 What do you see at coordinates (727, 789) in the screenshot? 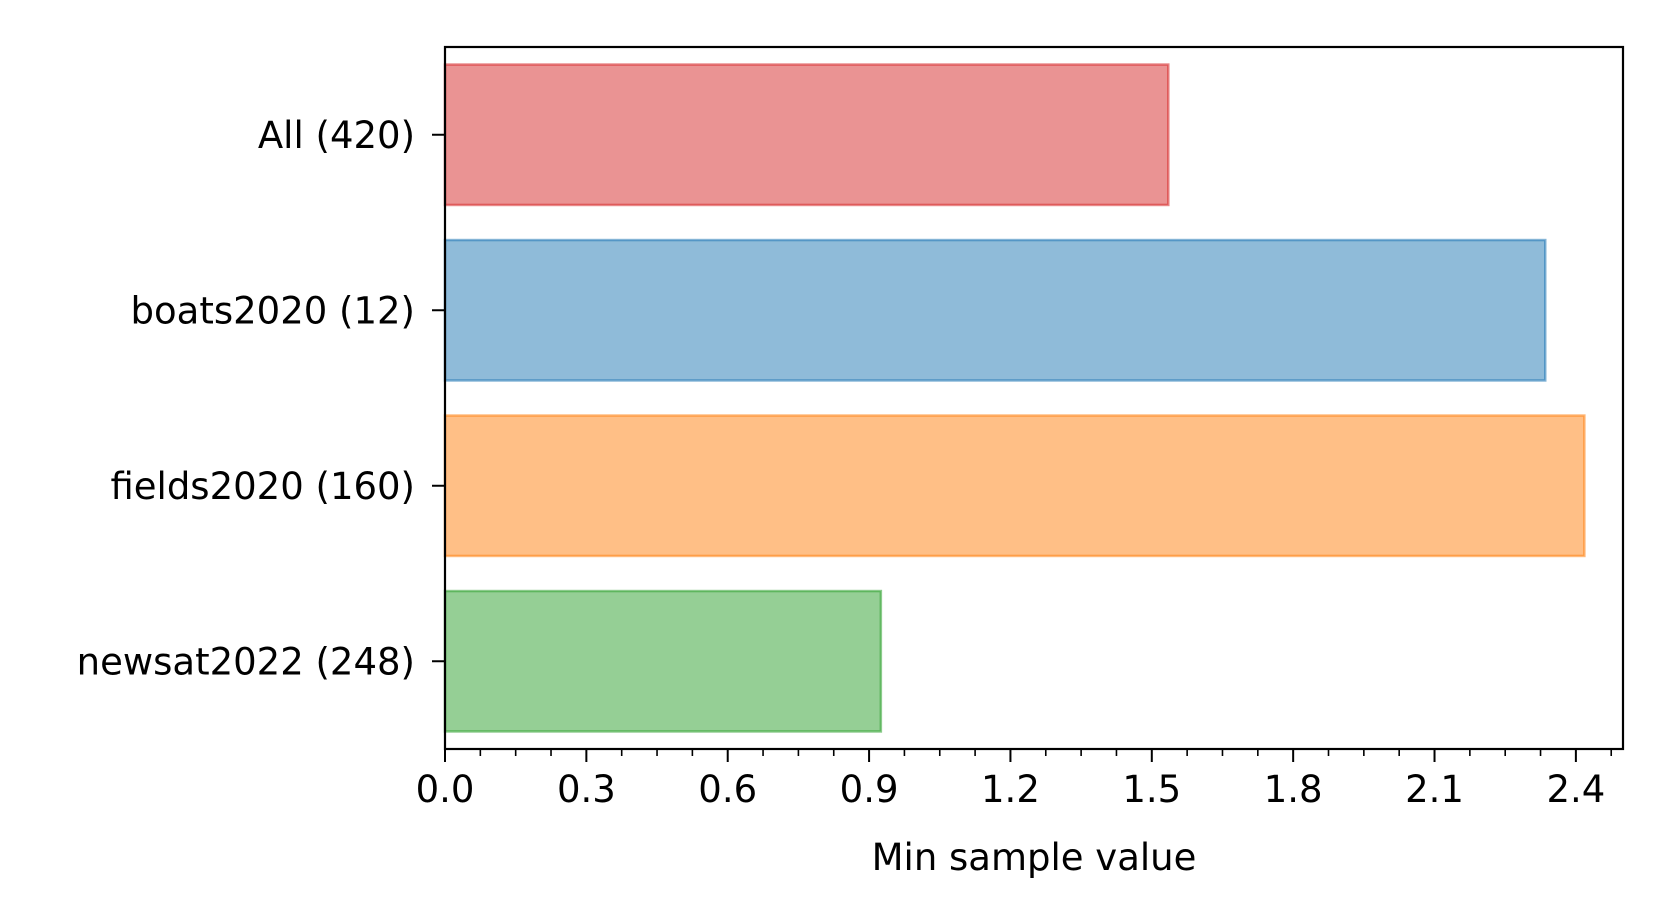
I see `x-tick-label-2: 0.6` at bounding box center [727, 789].